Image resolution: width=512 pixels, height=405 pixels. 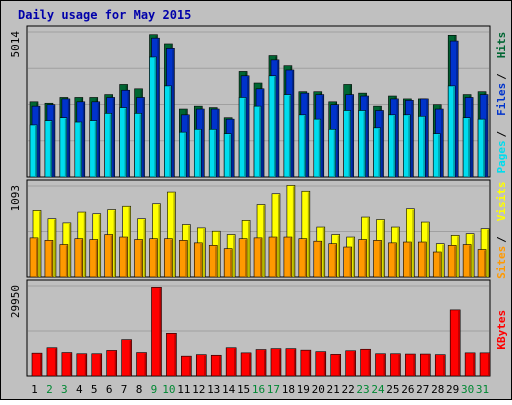 What do you see at coordinates (482, 389) in the screenshot?
I see `x-tick-label-day-31: 31` at bounding box center [482, 389].